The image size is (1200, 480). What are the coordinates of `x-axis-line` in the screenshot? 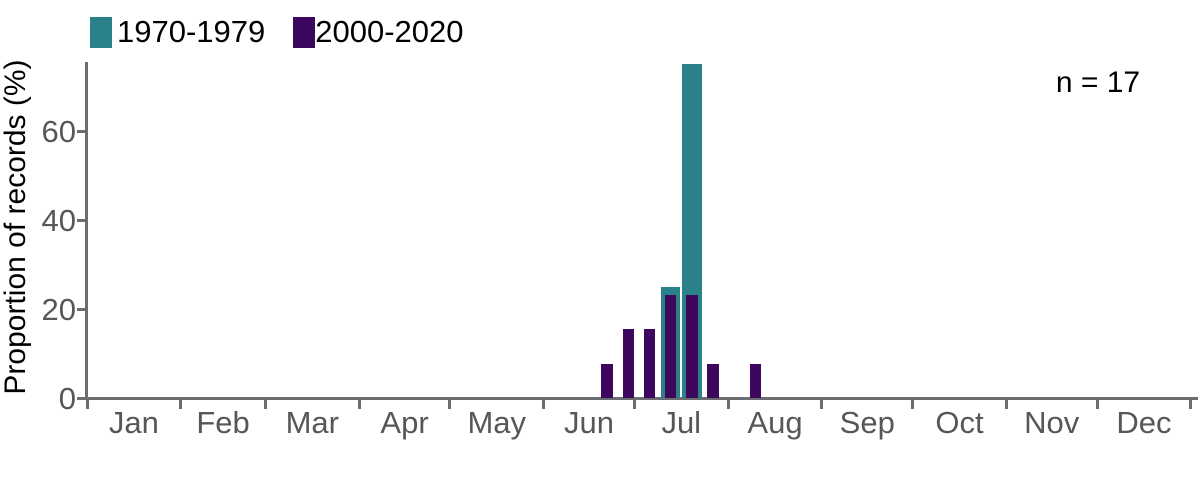 It's located at (638, 398).